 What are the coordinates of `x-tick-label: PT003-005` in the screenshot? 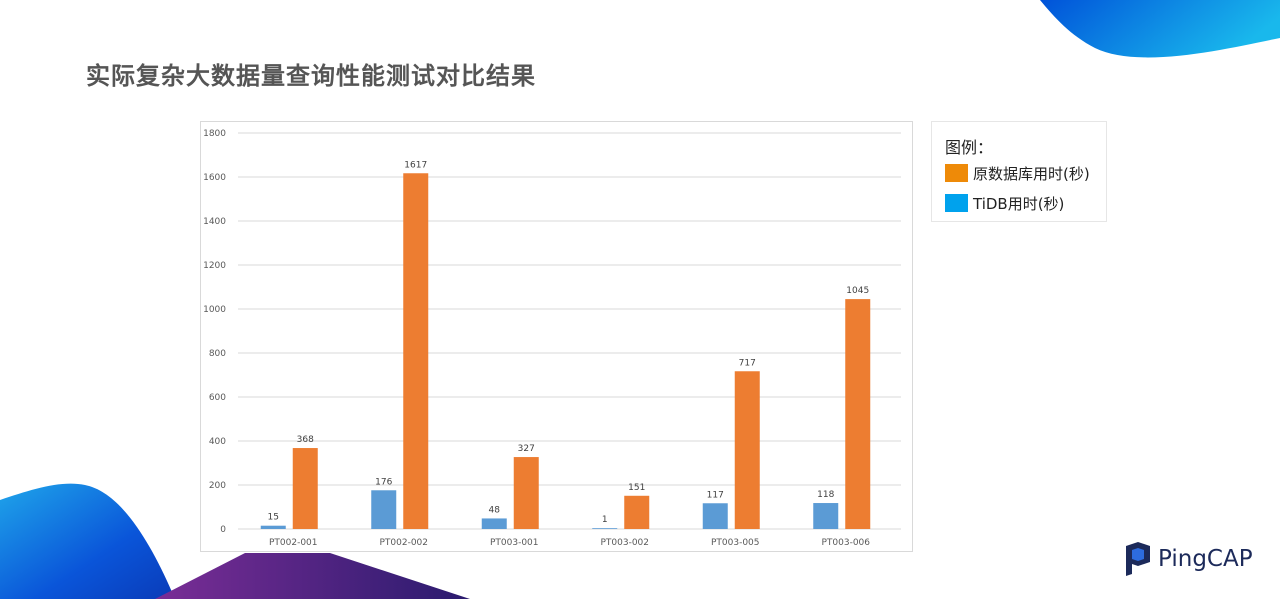 It's located at (735, 543).